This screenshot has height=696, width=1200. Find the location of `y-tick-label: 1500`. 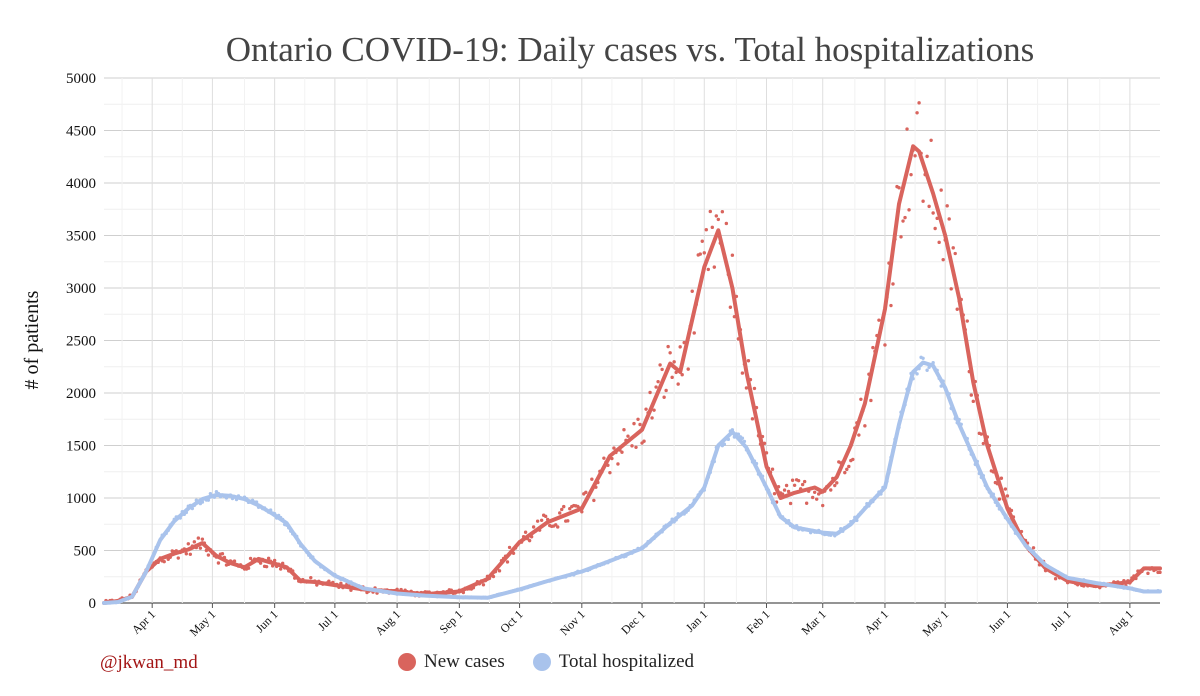

y-tick-label: 1500 is located at coordinates (81, 447).